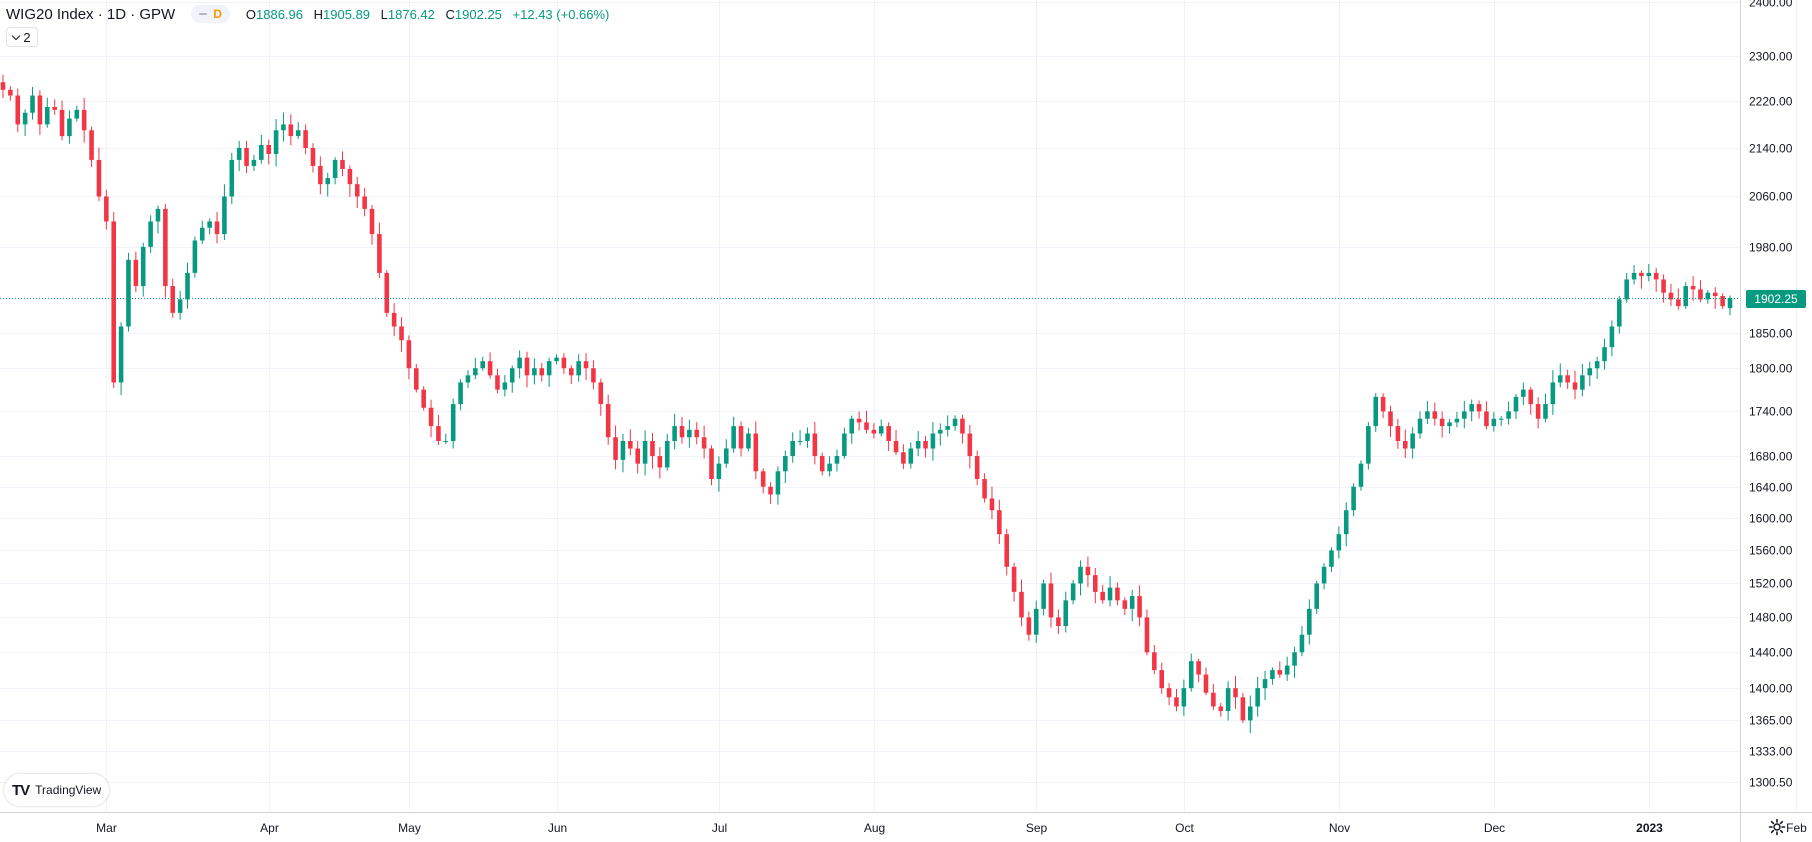  What do you see at coordinates (561, 14) in the screenshot?
I see `change-value: +12.43 (+0.66%)` at bounding box center [561, 14].